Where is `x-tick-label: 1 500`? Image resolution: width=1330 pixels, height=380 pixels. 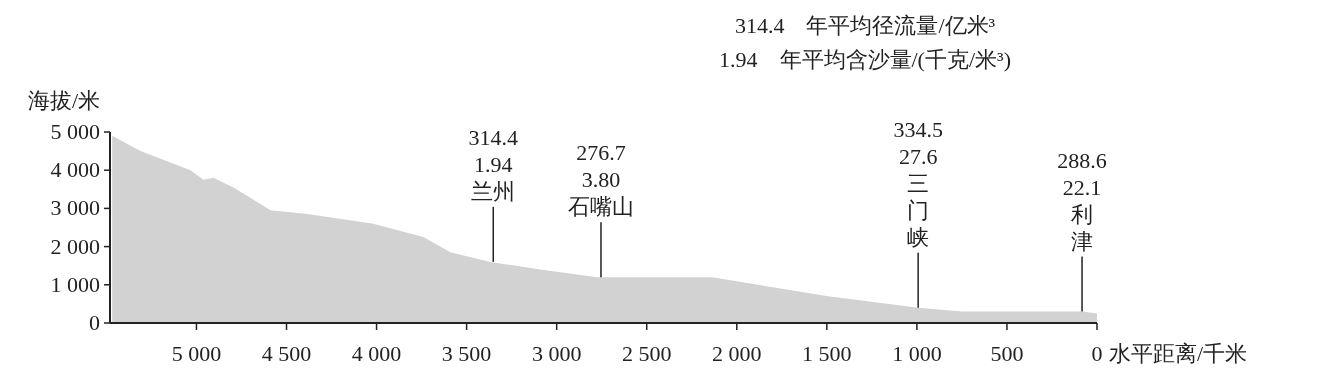 x-tick-label: 1 500 is located at coordinates (827, 353).